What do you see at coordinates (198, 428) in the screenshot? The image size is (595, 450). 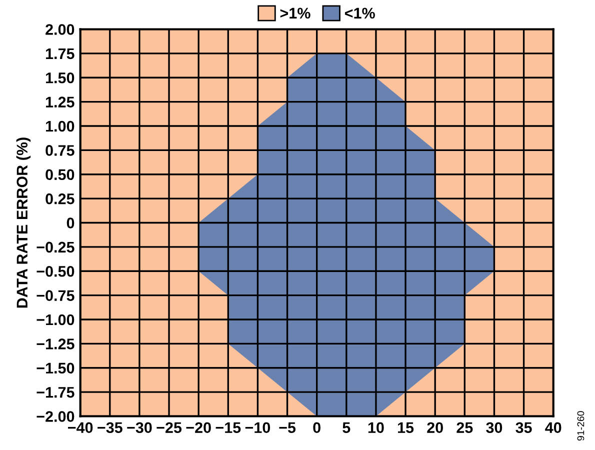 I see `x-tick-label: −20` at bounding box center [198, 428].